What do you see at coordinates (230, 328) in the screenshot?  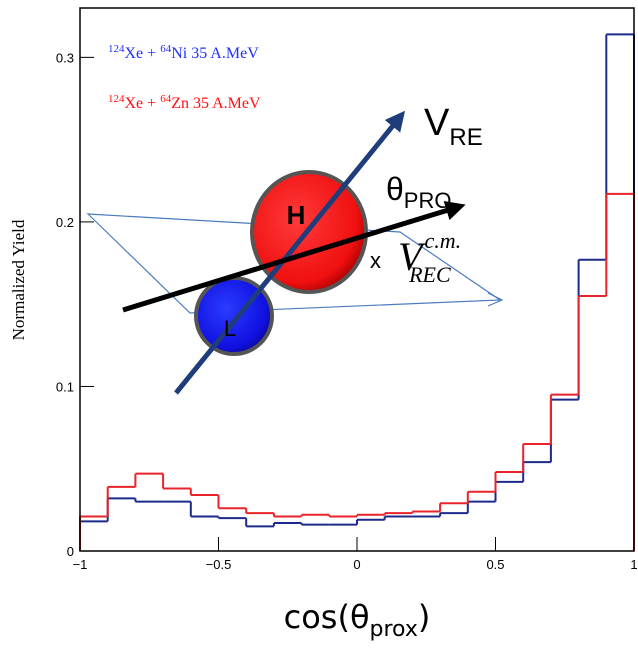 I see `light-label: L` at bounding box center [230, 328].